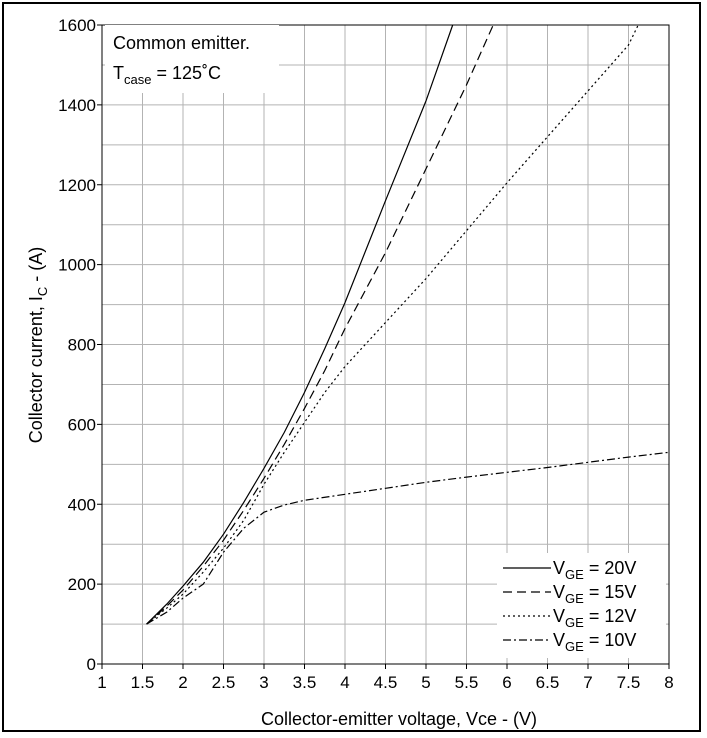  I want to click on x-axis-title: Collector-emitter voltage, Vce - (V), so click(399, 719).